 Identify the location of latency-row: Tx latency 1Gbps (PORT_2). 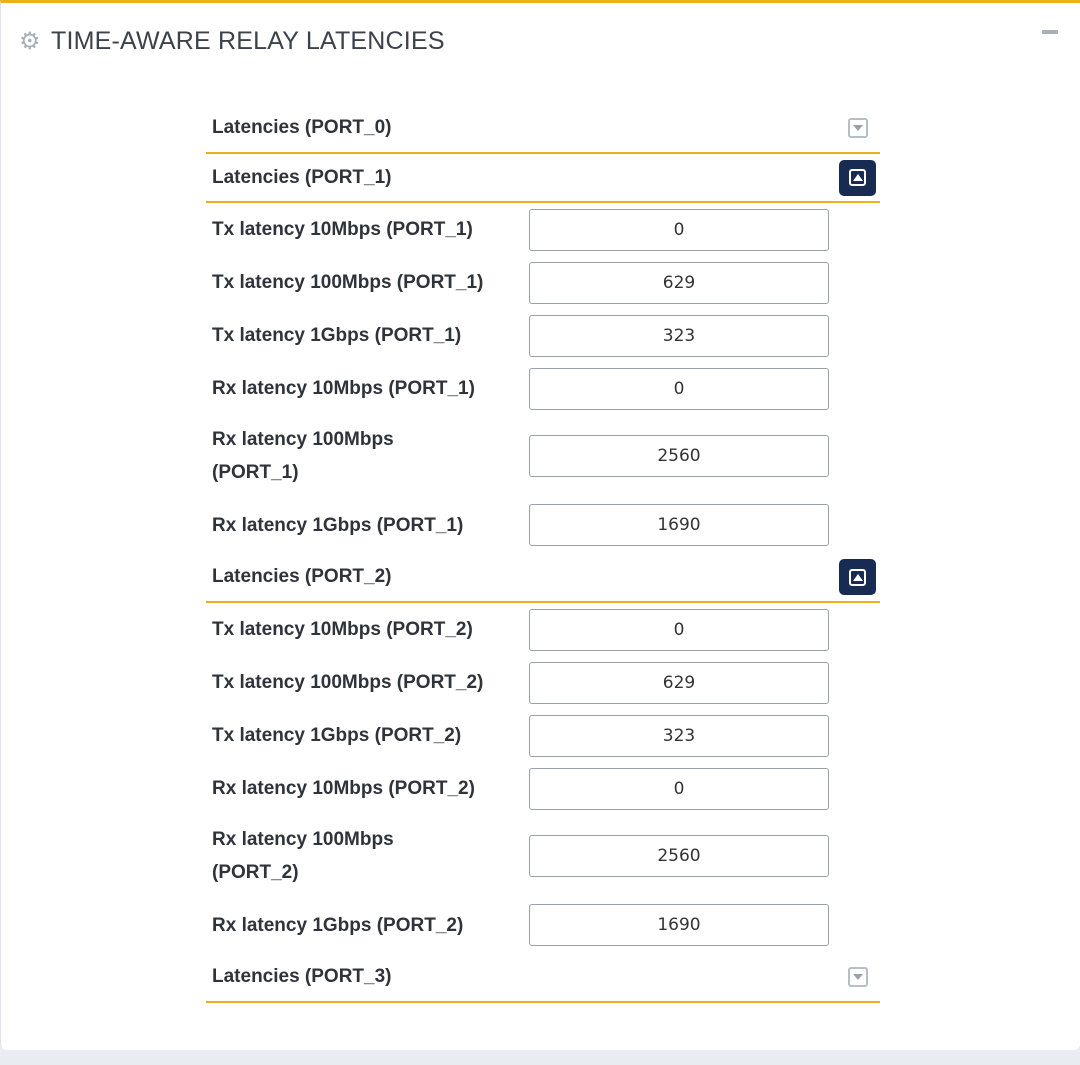
(543, 735).